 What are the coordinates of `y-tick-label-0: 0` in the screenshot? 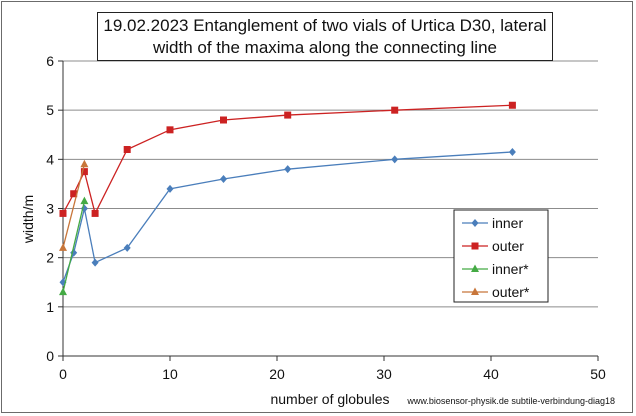 It's located at (50, 356).